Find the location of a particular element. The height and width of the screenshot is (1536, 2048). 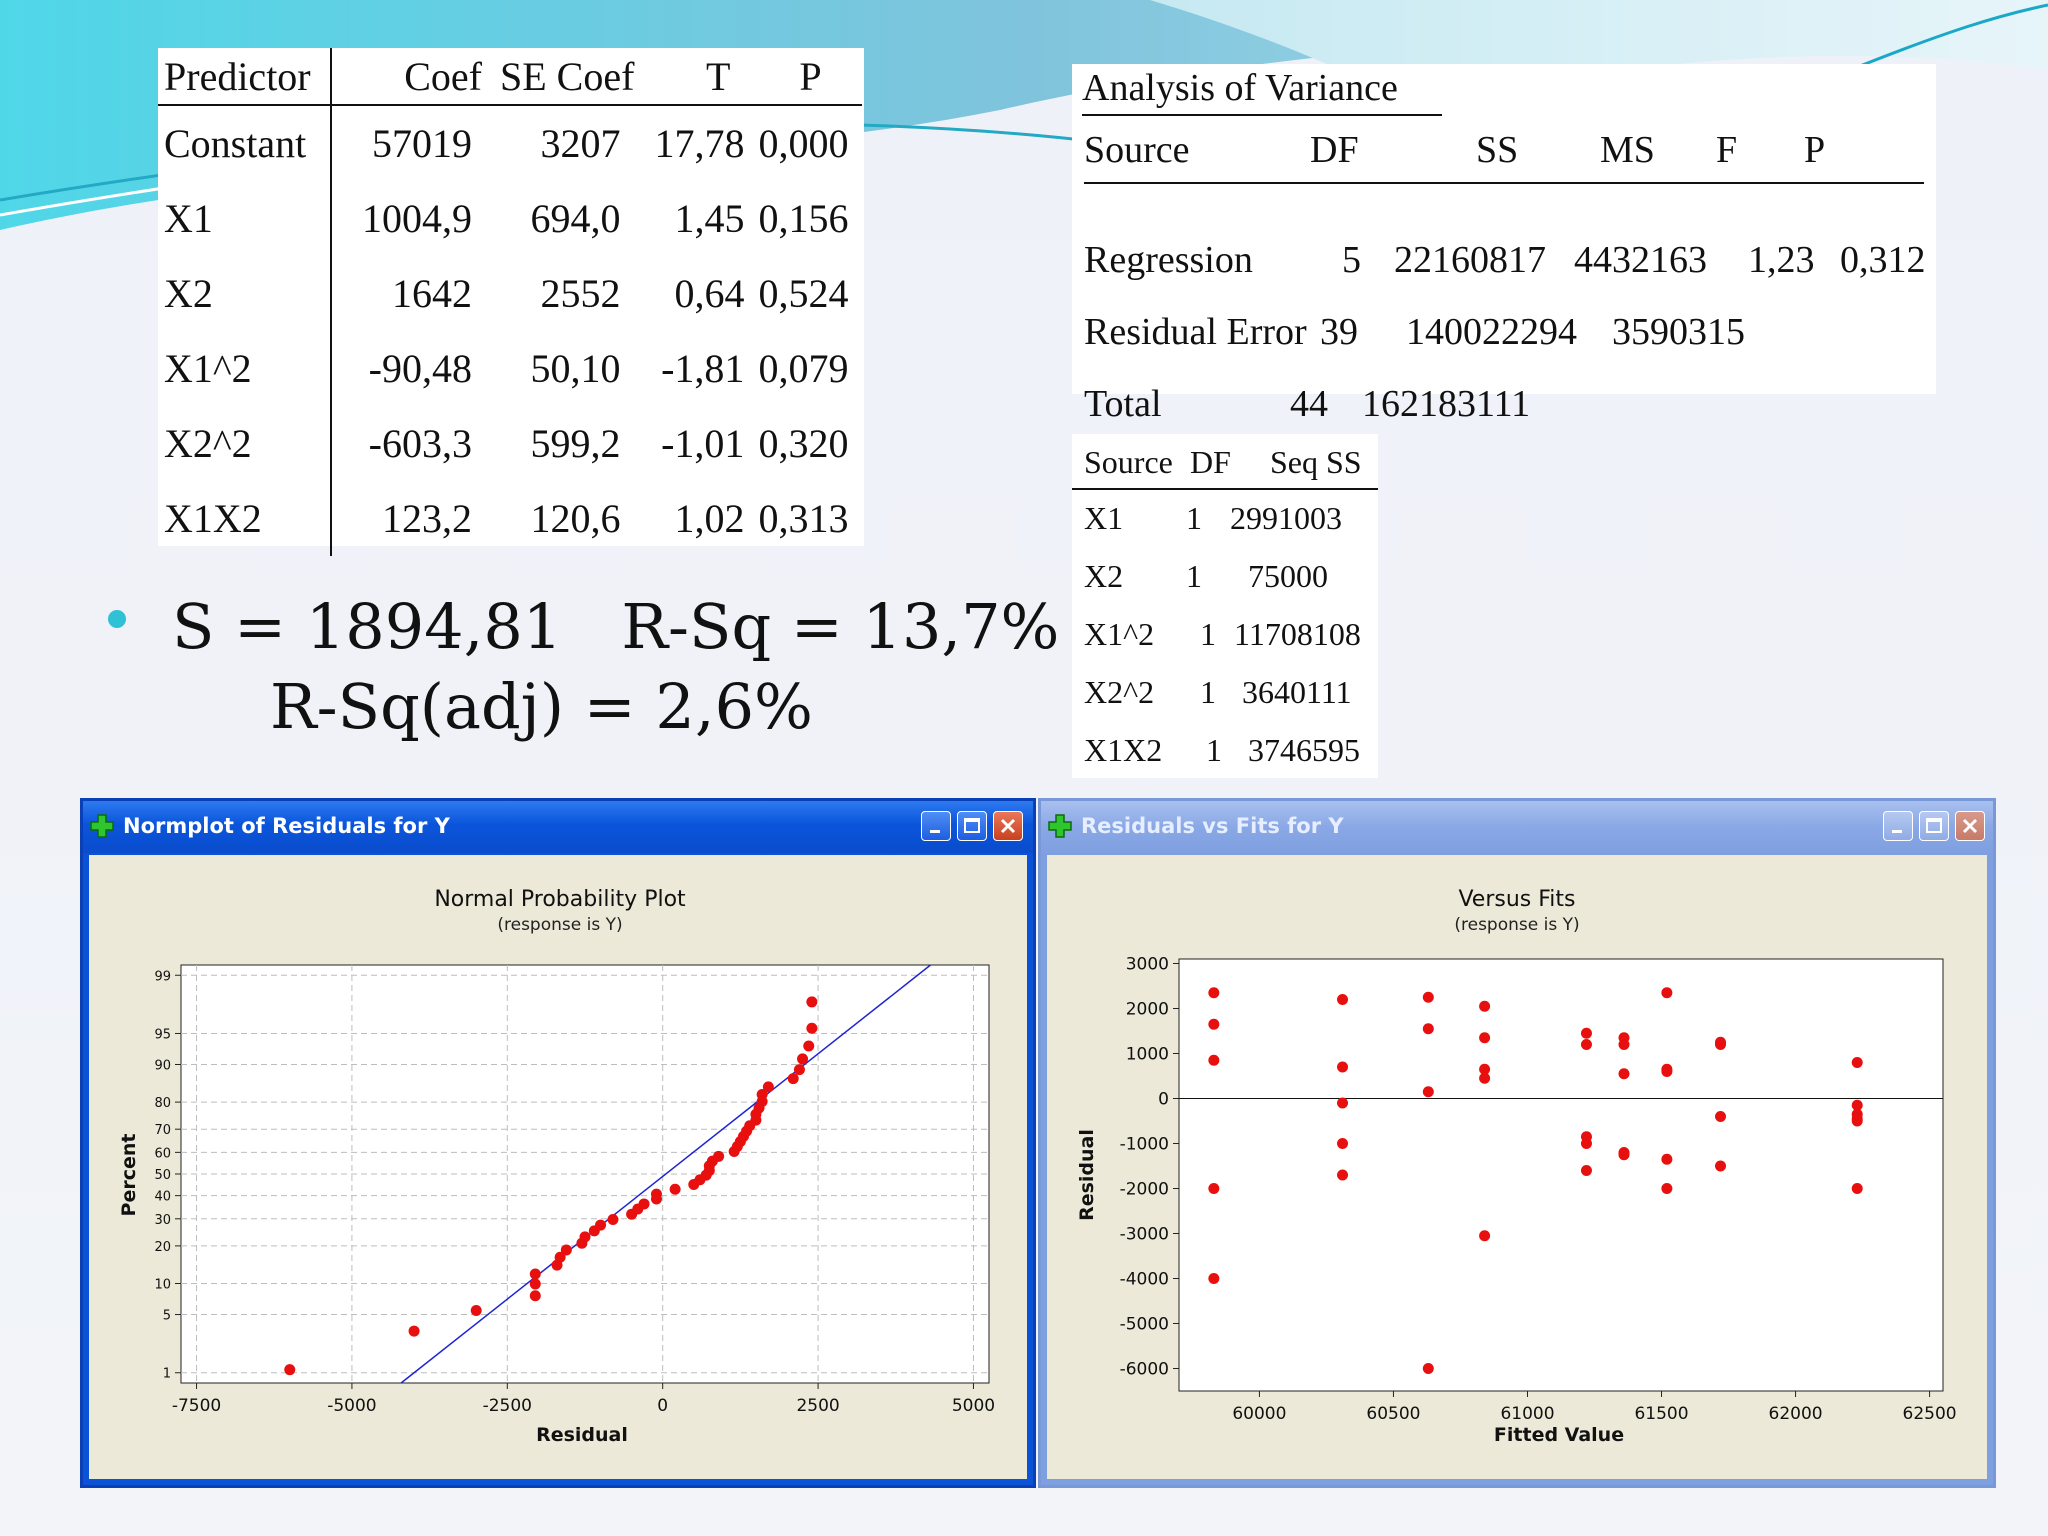

table-row: Regression 5 22160817 4432163 1,23 0,312 is located at coordinates (1509, 260).